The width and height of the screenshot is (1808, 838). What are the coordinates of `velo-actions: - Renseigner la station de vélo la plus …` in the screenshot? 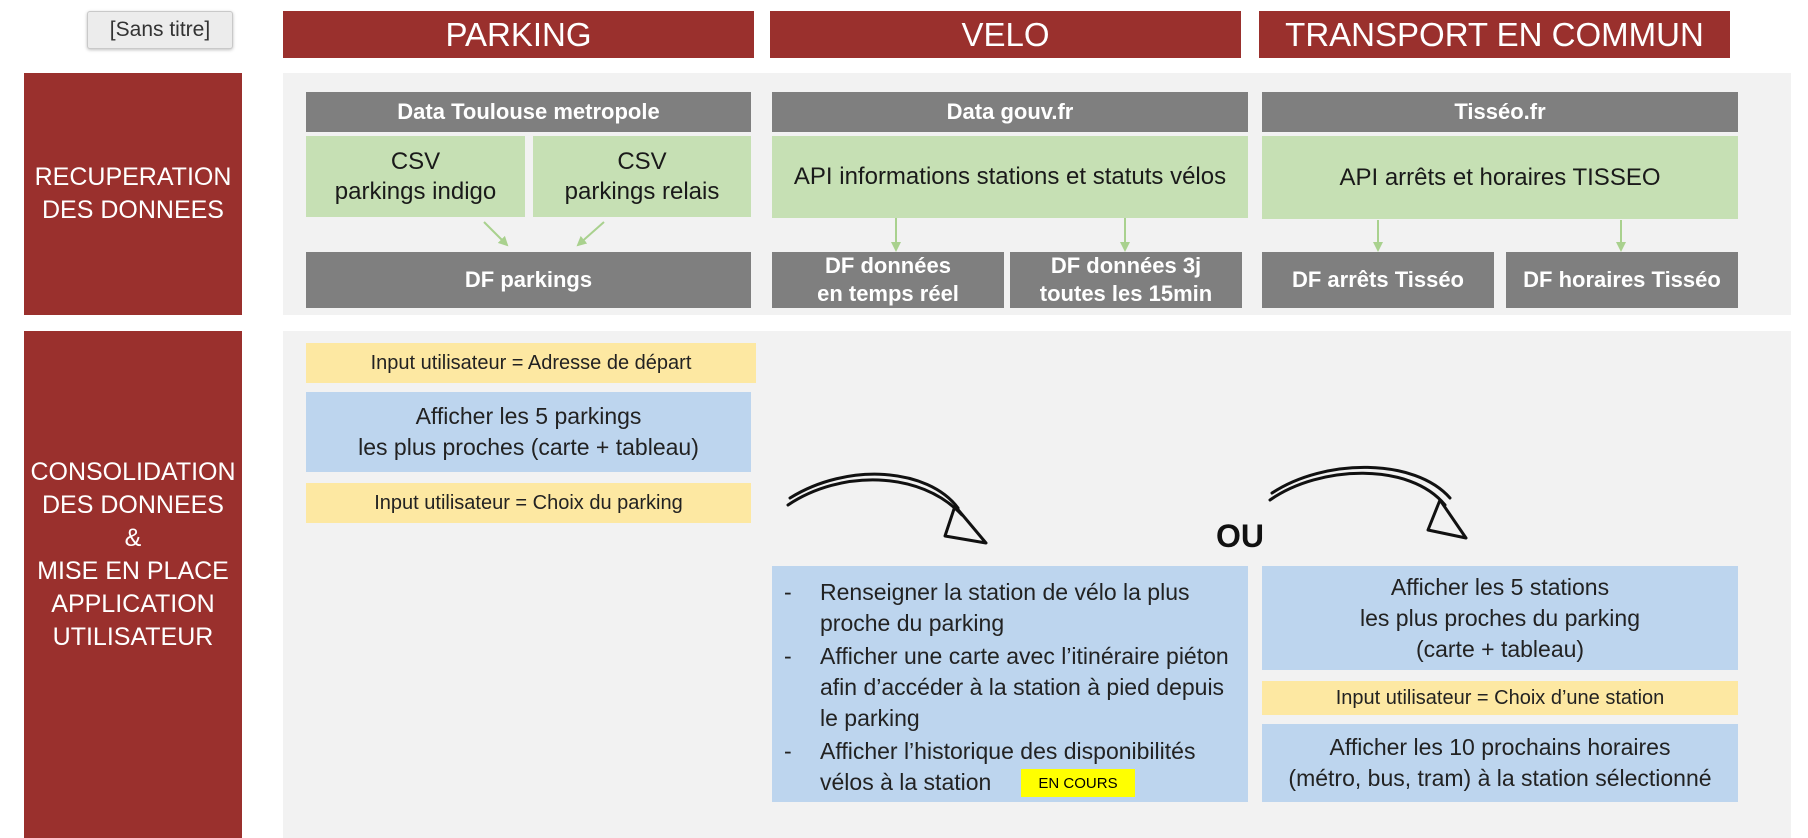 It's located at (1010, 684).